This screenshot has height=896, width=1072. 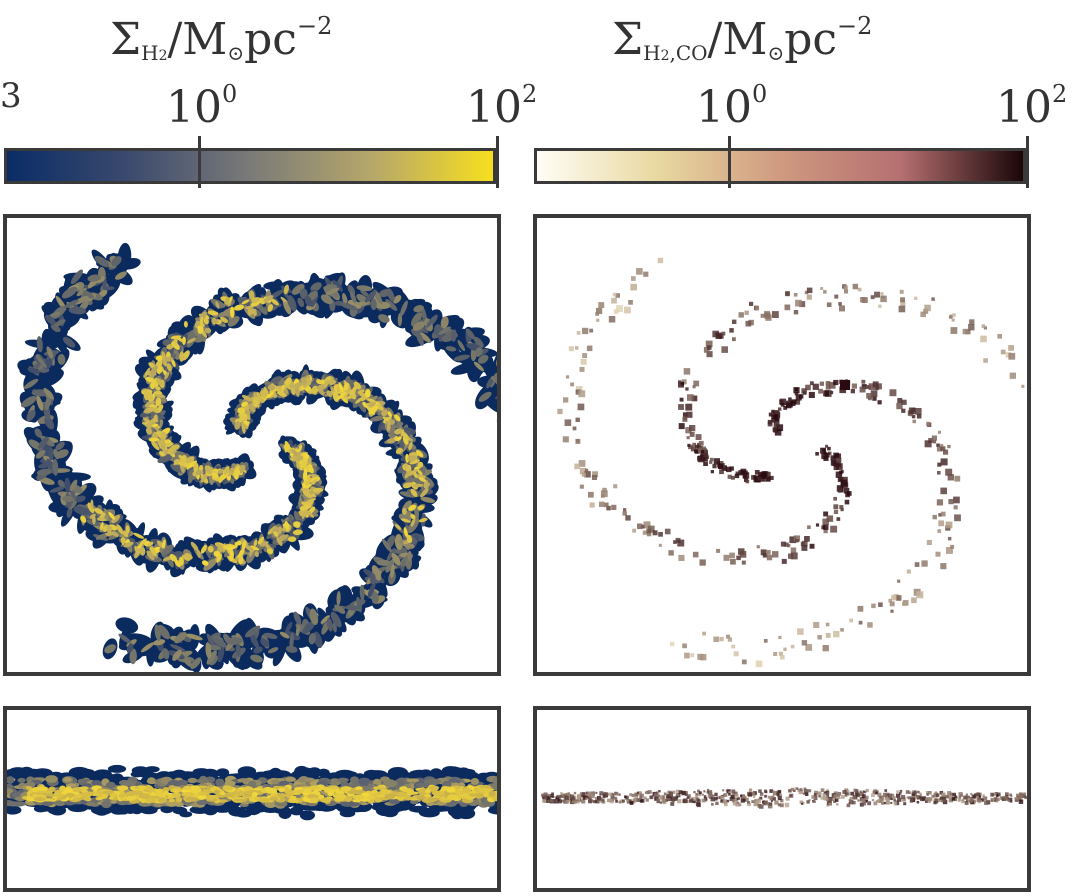 I want to click on tick-label-left-high: 102, so click(x=502, y=106).